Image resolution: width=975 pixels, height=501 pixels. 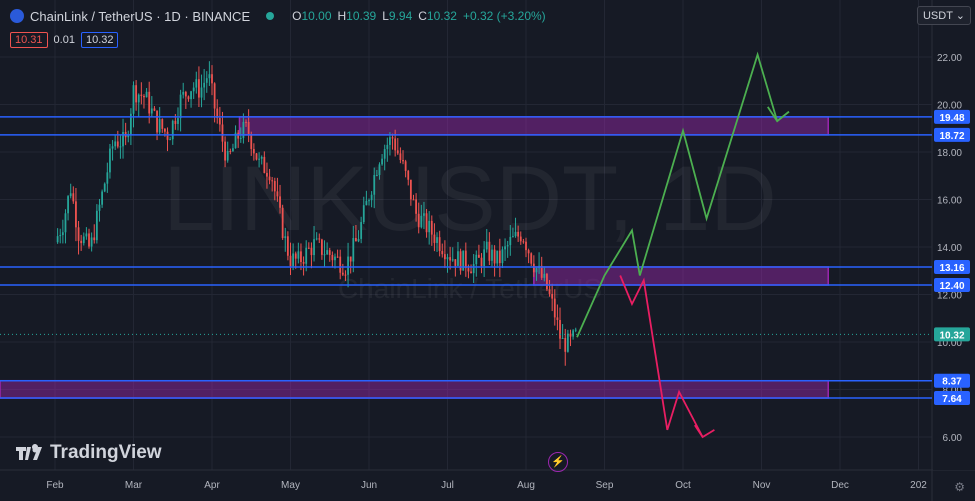 What do you see at coordinates (342, 16) in the screenshot?
I see `high-label: H` at bounding box center [342, 16].